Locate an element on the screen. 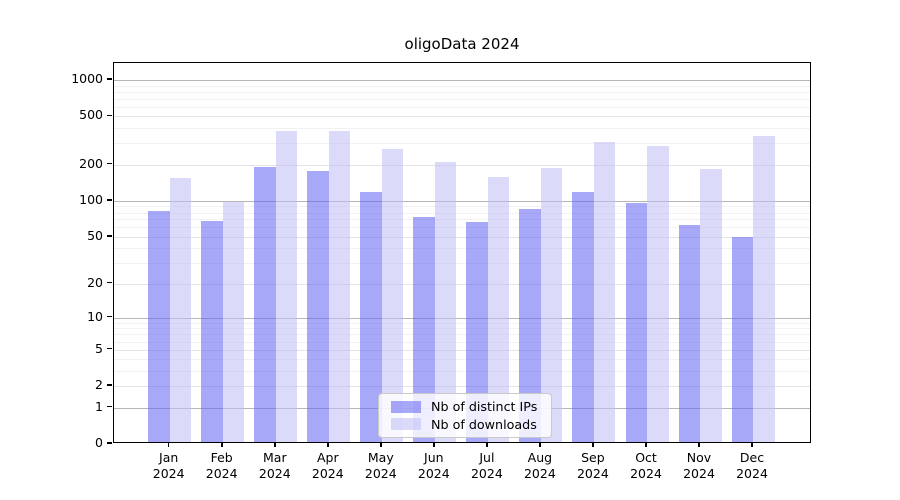 The height and width of the screenshot is (500, 900). bar-downloads-sep is located at coordinates (604, 292).